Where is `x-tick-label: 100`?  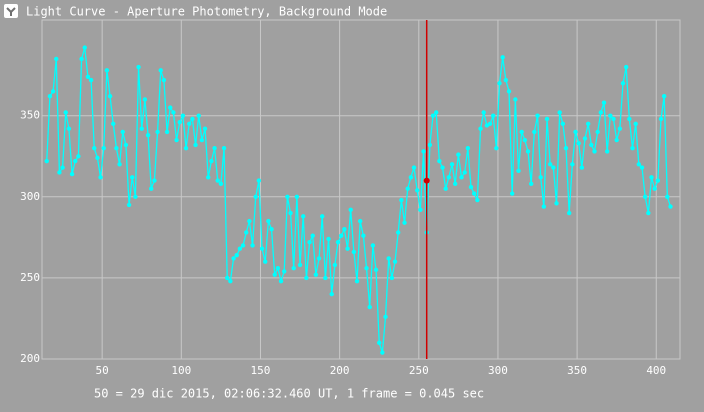 x-tick-label: 100 is located at coordinates (181, 370).